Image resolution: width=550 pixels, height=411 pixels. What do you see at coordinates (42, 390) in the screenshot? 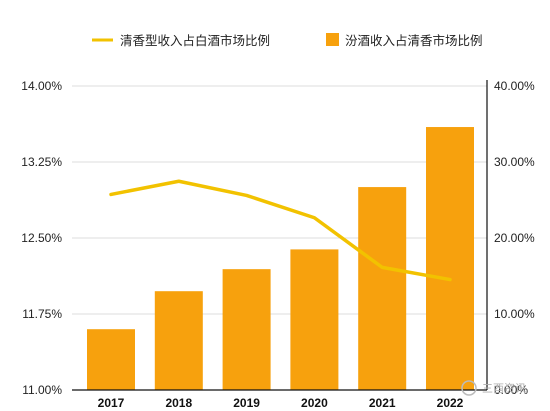
I see `left-tick-label: 11.00%` at bounding box center [42, 390].